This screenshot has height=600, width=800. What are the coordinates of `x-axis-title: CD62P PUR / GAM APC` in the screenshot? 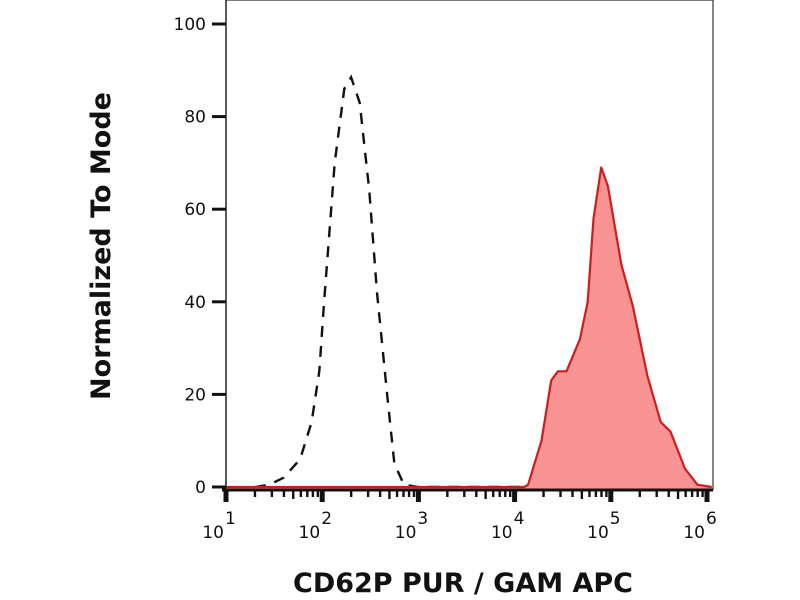 It's located at (463, 583).